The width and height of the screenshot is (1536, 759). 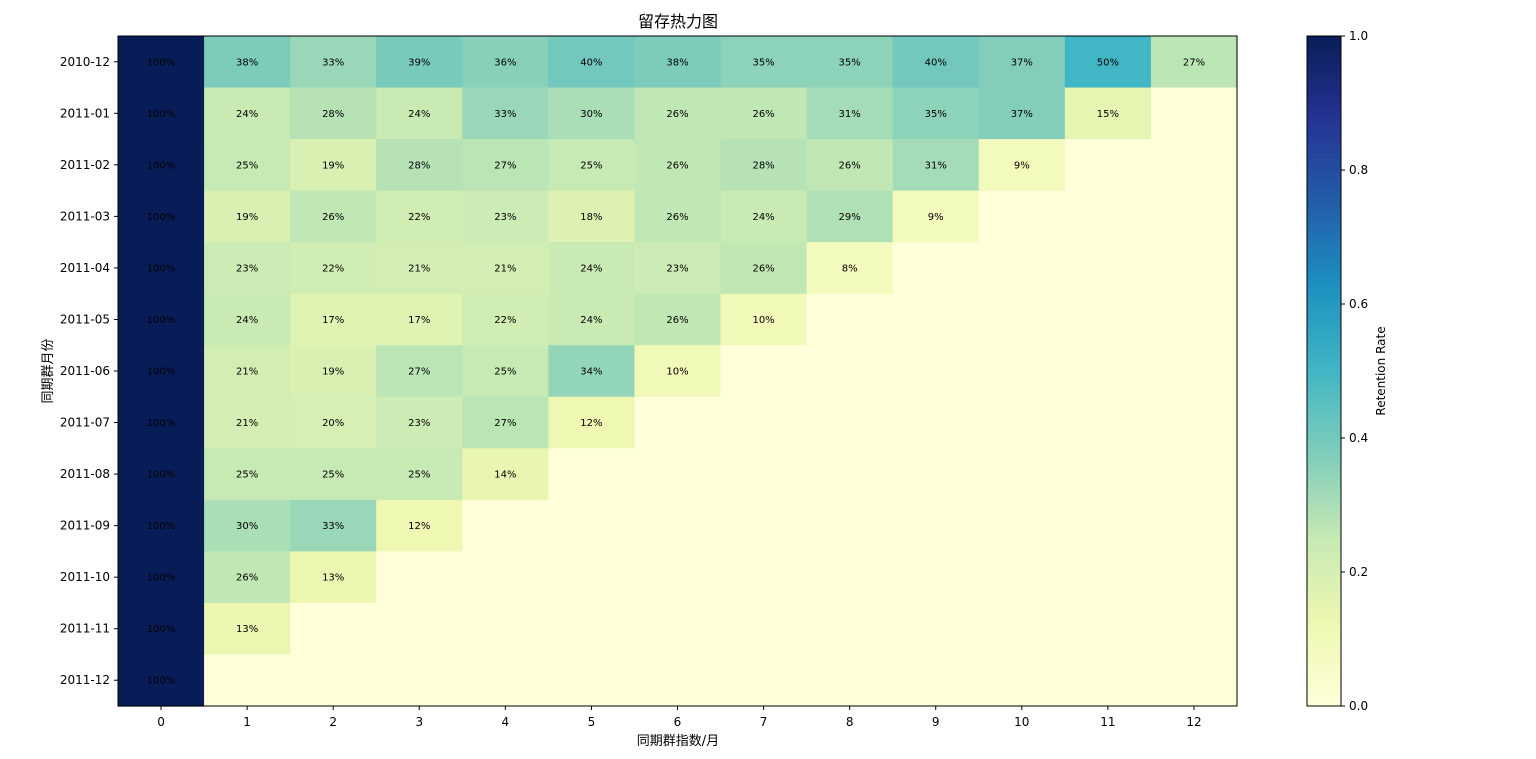 I want to click on heatmap-cell-label: 29%, so click(x=850, y=217).